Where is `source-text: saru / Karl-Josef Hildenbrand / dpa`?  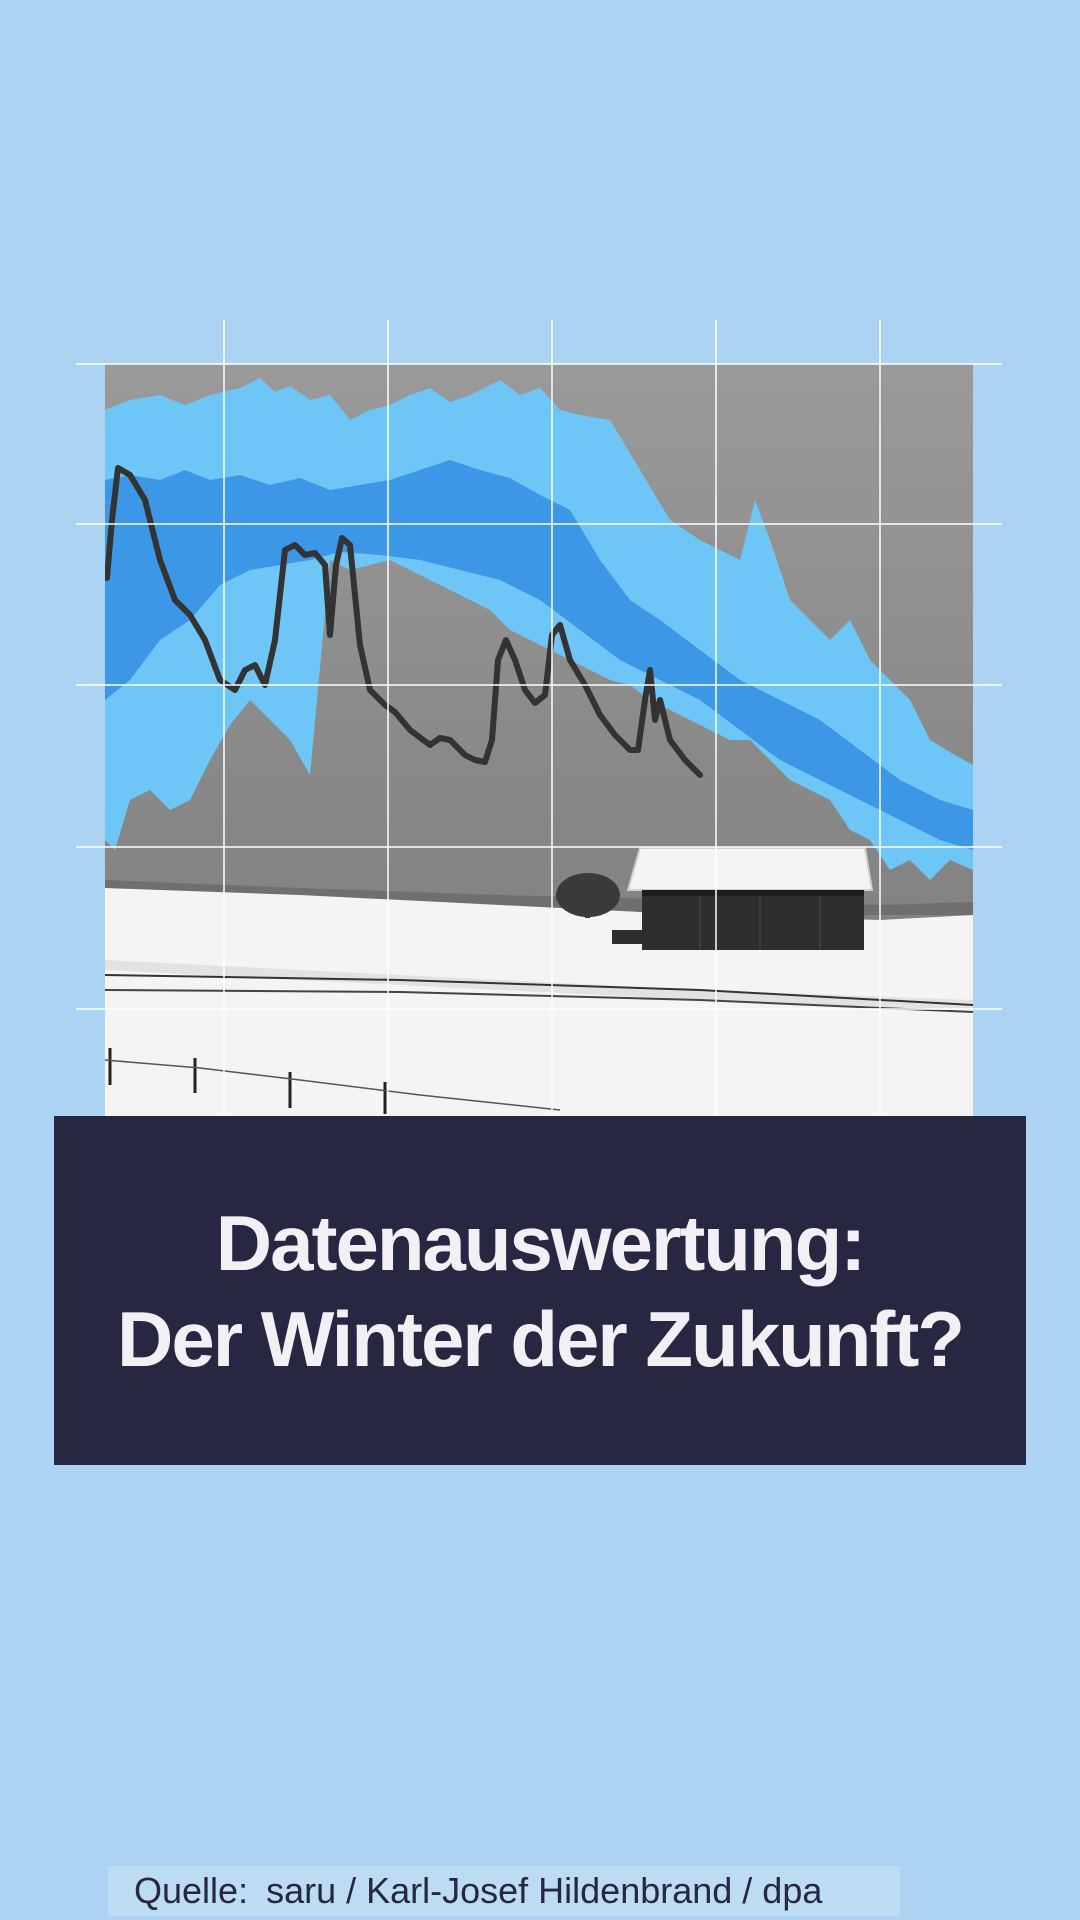
source-text: saru / Karl-Josef Hildenbrand / dpa is located at coordinates (544, 1890).